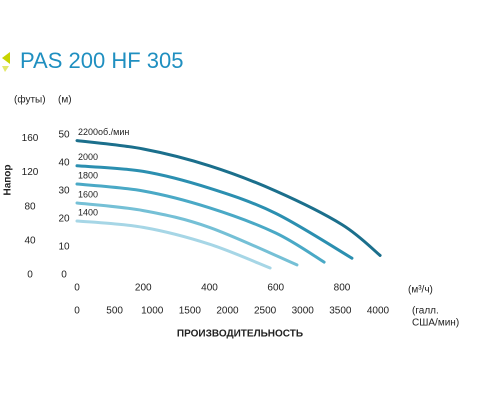 This screenshot has width=500, height=400. I want to click on x2-tick-label: 1000, so click(152, 311).